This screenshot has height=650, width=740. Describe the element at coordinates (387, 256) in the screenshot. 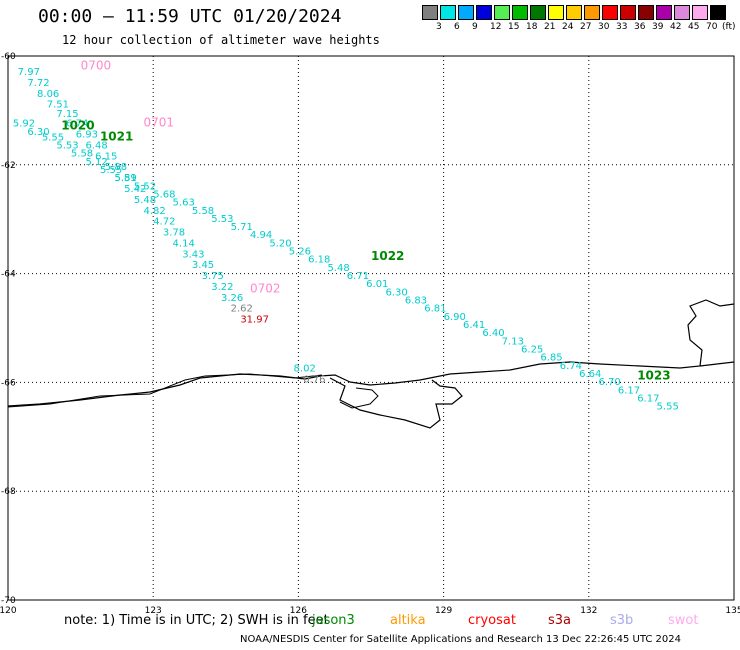

I see `cycle-label: 1022` at that location.